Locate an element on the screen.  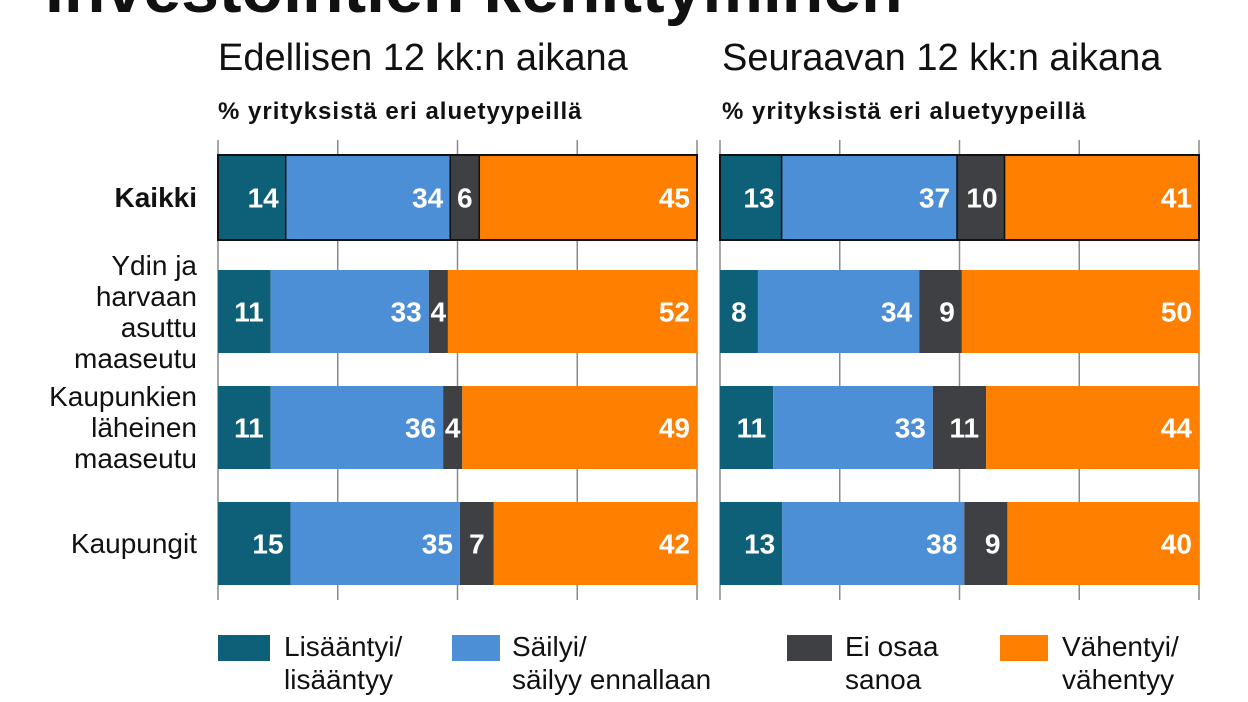
category-label: Ydin ja harvaan asuttu maaseutu is located at coordinates (135, 311).